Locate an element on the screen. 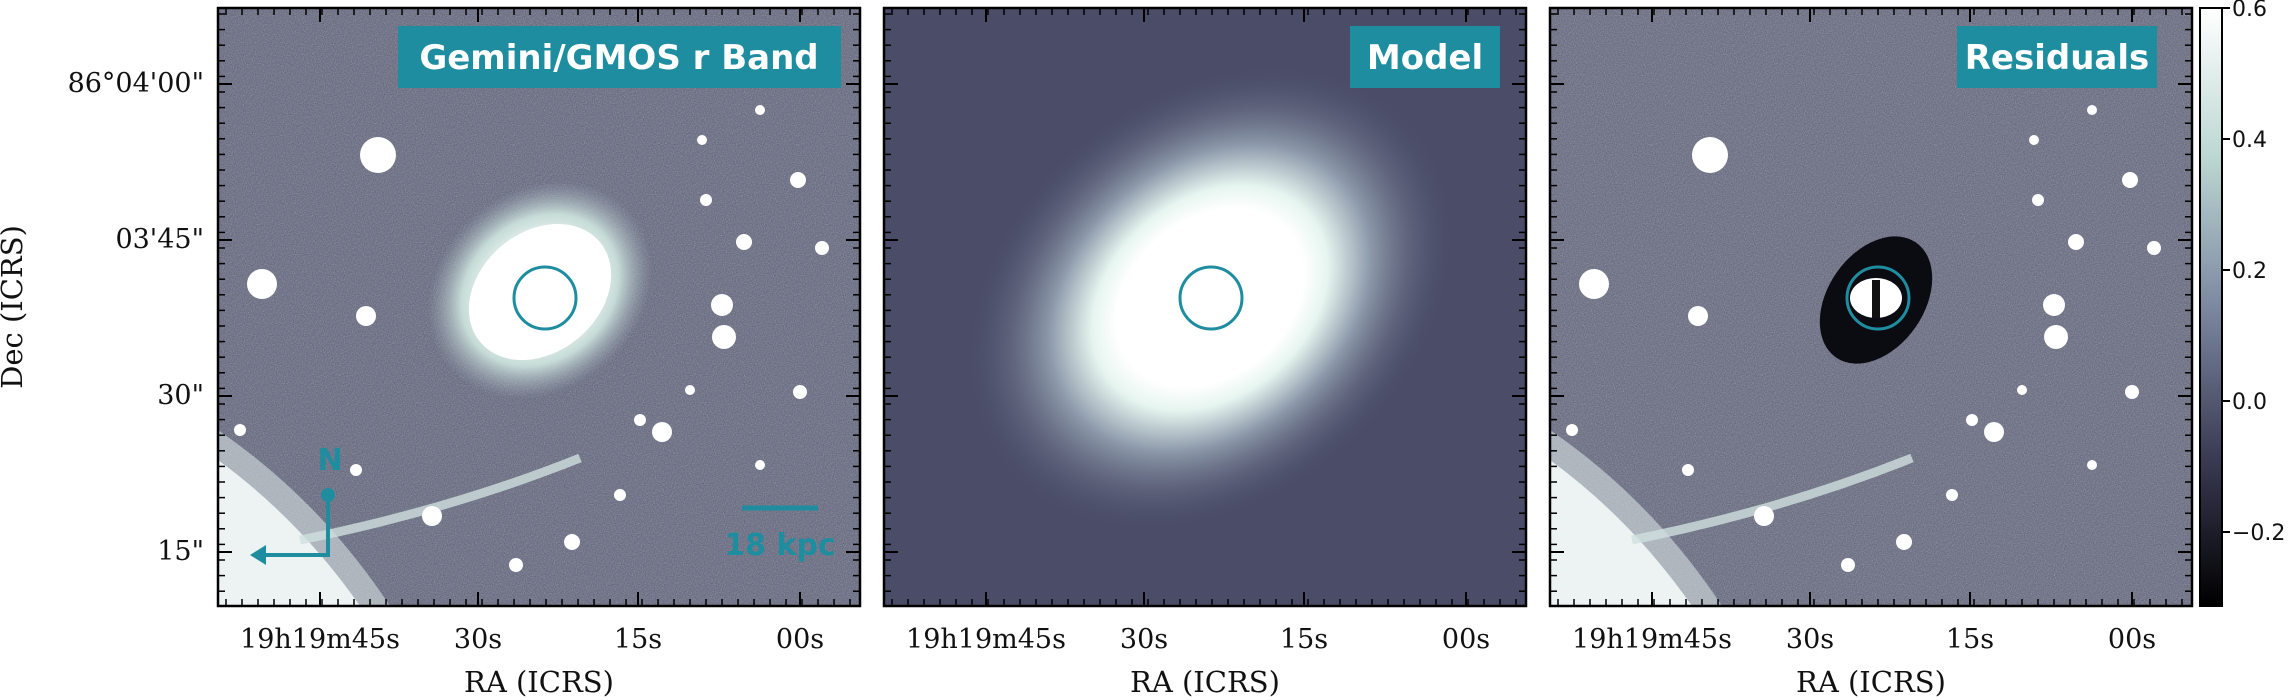 The image size is (2290, 700). colorbar: 0.6 0.4 0.2 0.0 −0.2 is located at coordinates (2242, 303).